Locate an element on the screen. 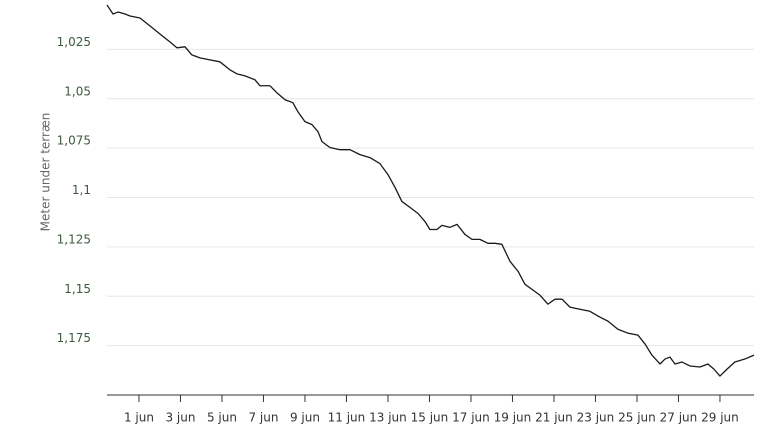 The height and width of the screenshot is (432, 768). y-tick-label: 1,175 is located at coordinates (74, 338).